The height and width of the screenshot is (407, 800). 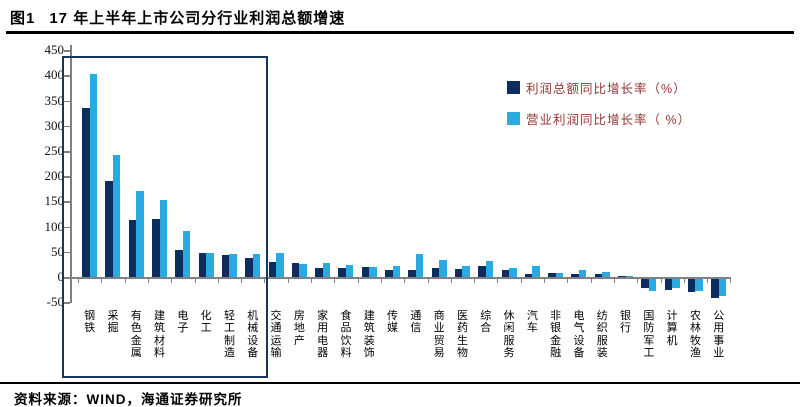 What do you see at coordinates (57, 251) in the screenshot?
I see `y-axis-label: 50` at bounding box center [57, 251].